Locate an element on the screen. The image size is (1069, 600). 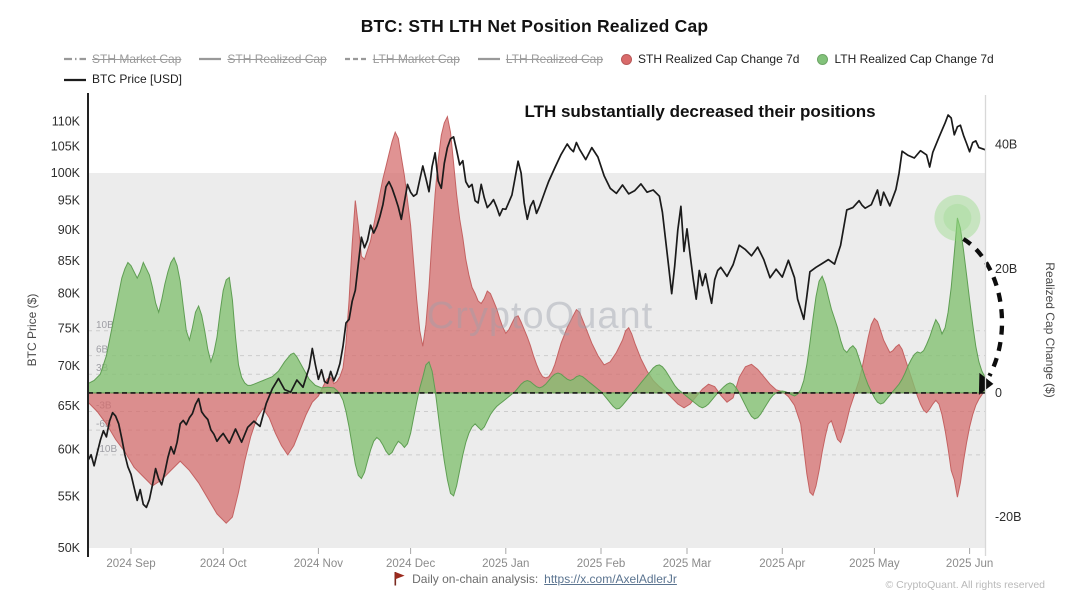
legend-label: STH Realized Cap Change 7d is located at coordinates (719, 59).